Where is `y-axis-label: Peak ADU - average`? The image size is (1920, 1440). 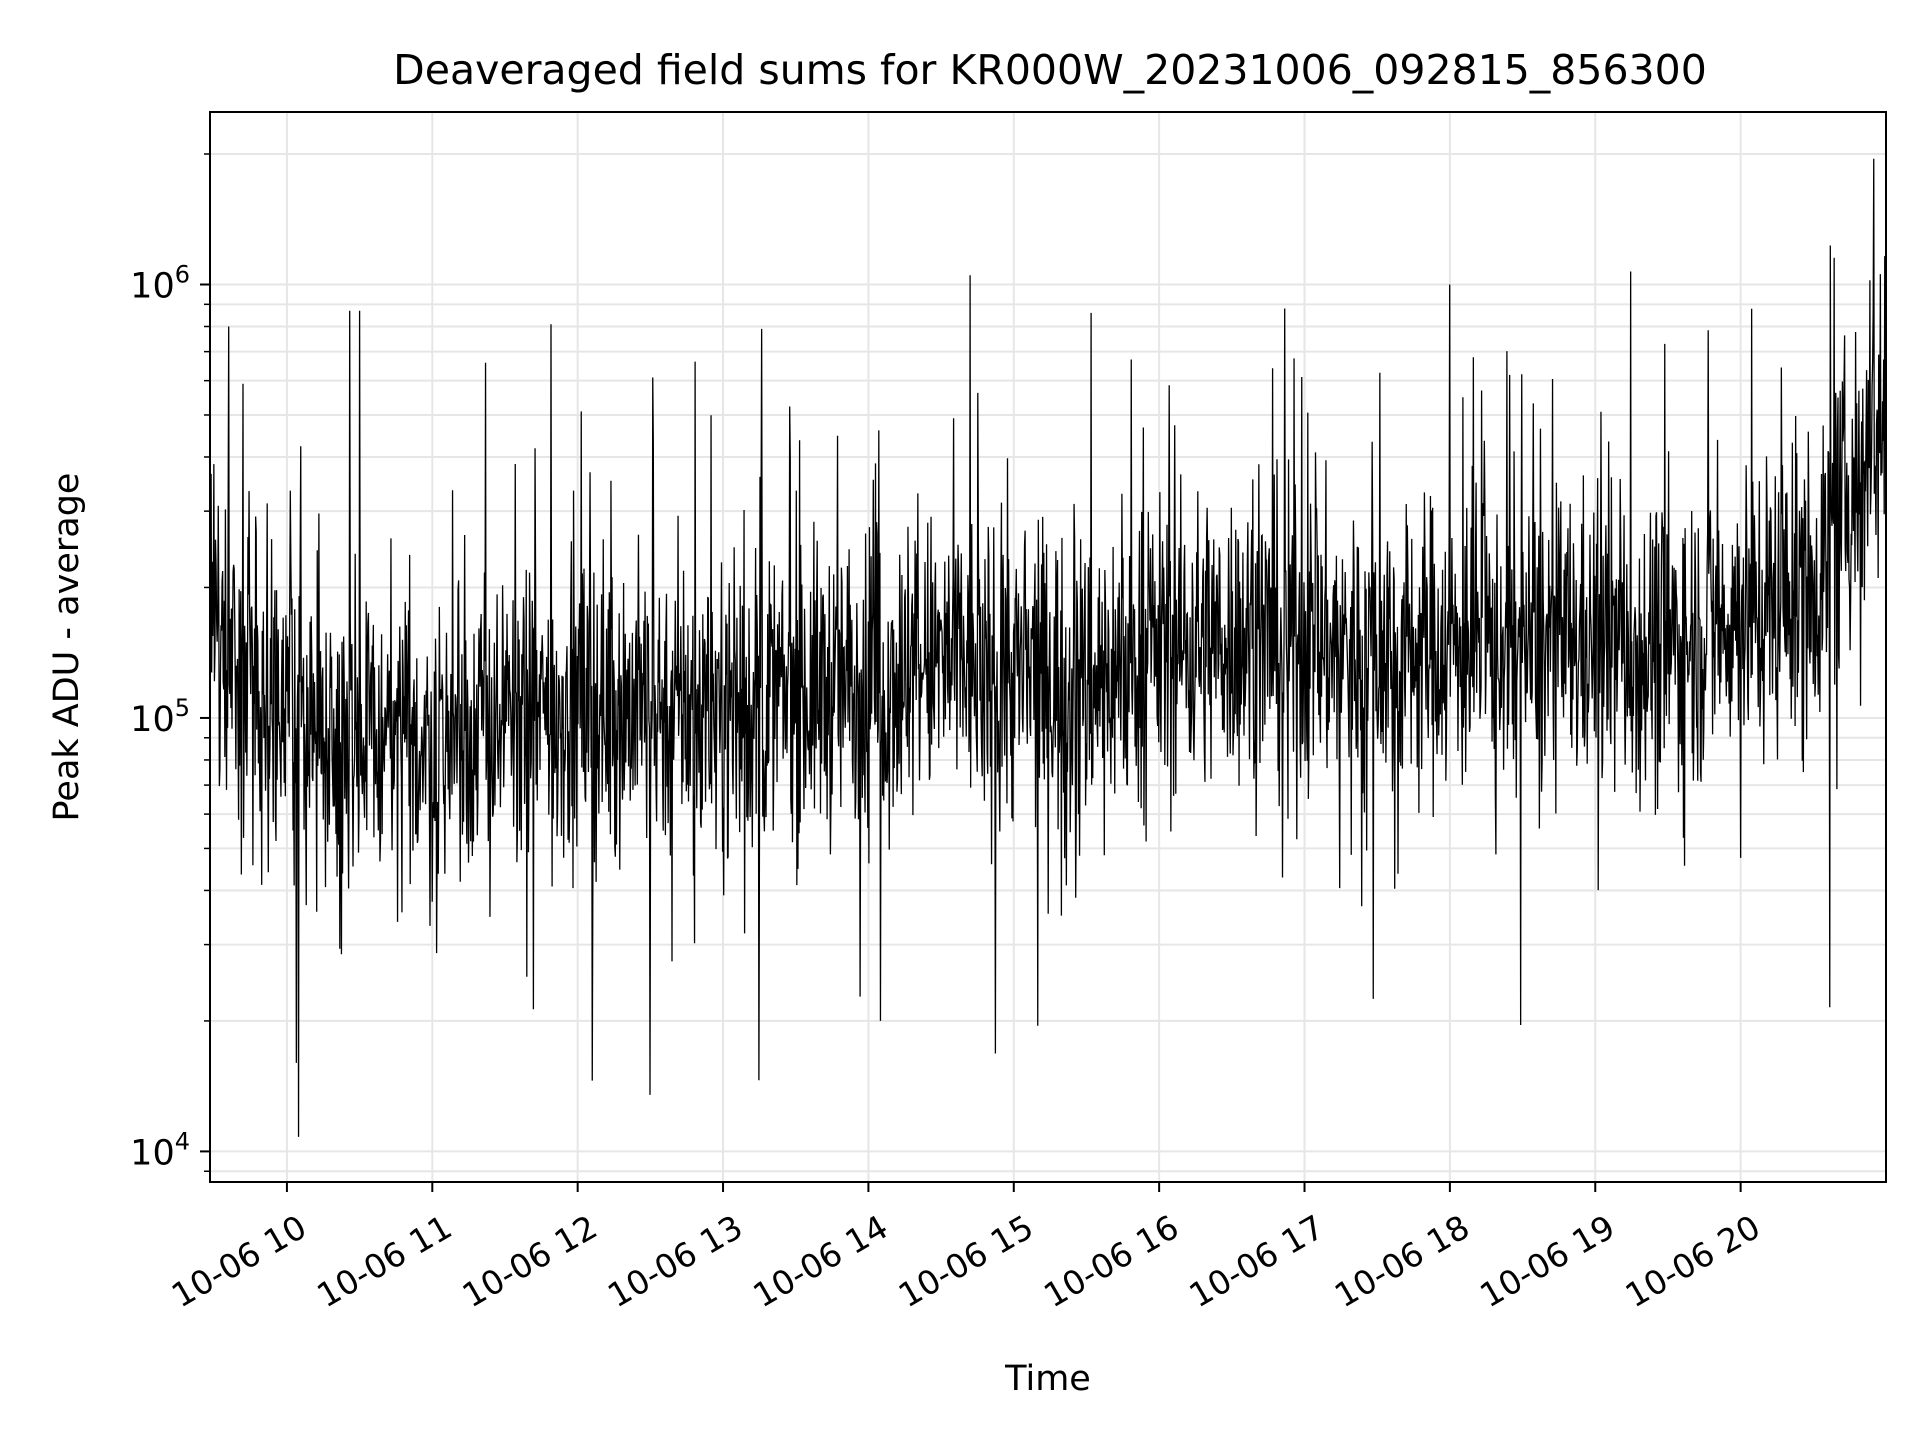 y-axis-label: Peak ADU - average is located at coordinates (67, 647).